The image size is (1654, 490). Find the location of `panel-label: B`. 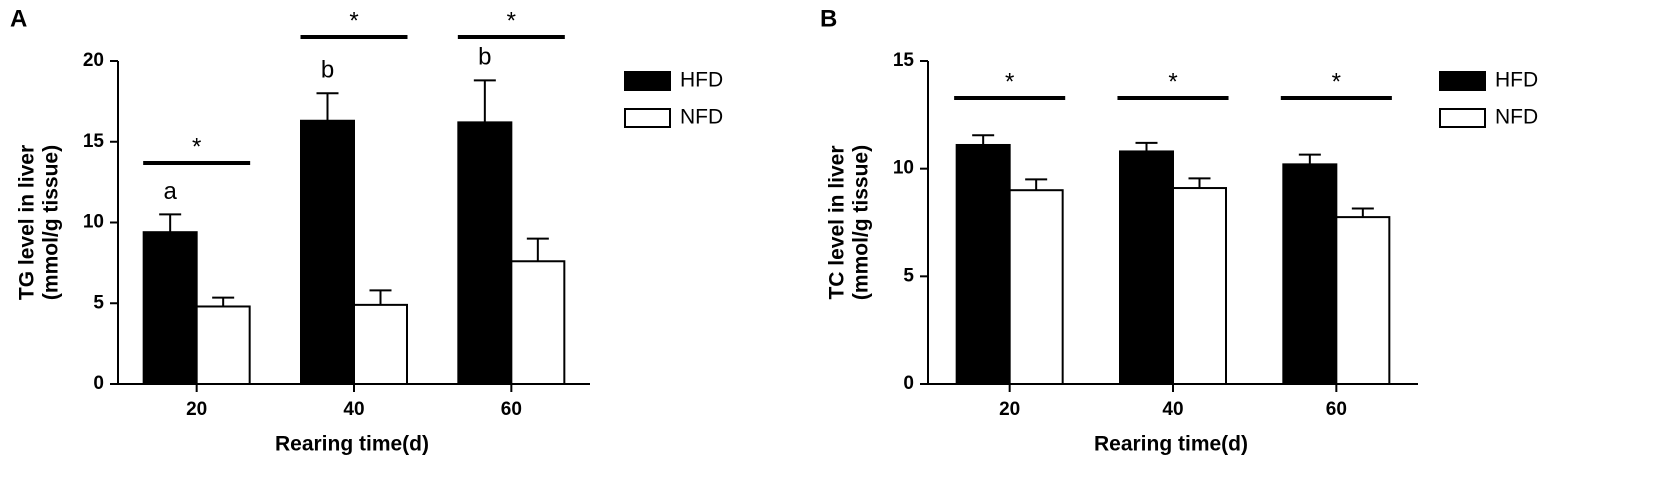

panel-label: B is located at coordinates (828, 18).